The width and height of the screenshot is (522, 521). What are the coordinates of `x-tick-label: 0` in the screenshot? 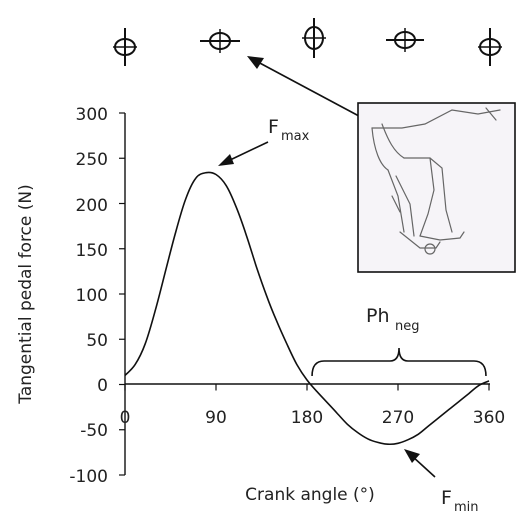 It's located at (125, 418).